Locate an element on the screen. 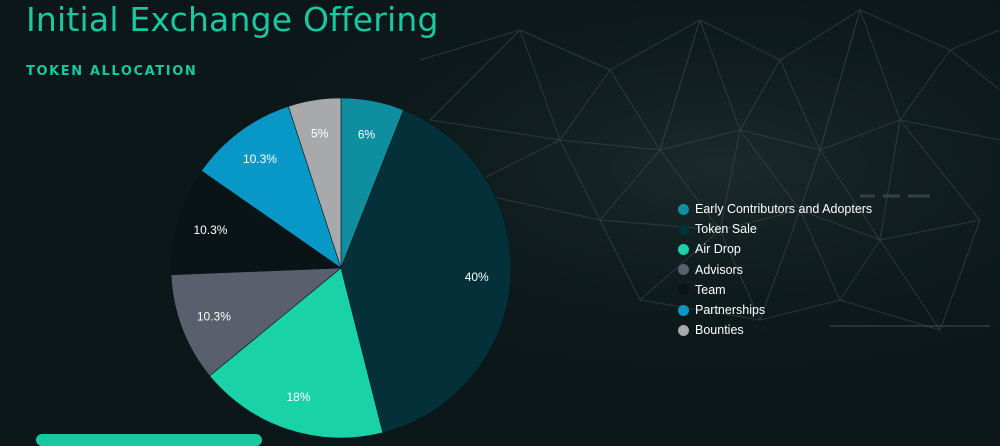  legend-item: Team is located at coordinates (775, 290).